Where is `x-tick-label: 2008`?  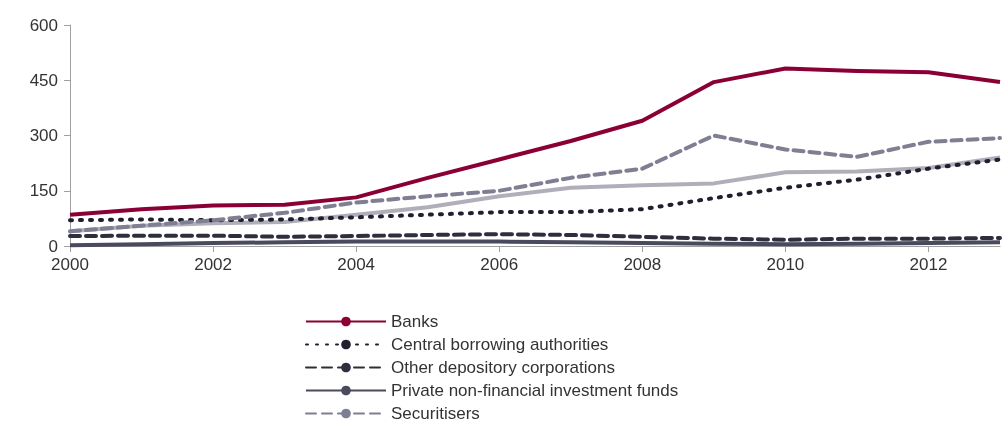 x-tick-label: 2008 is located at coordinates (642, 264).